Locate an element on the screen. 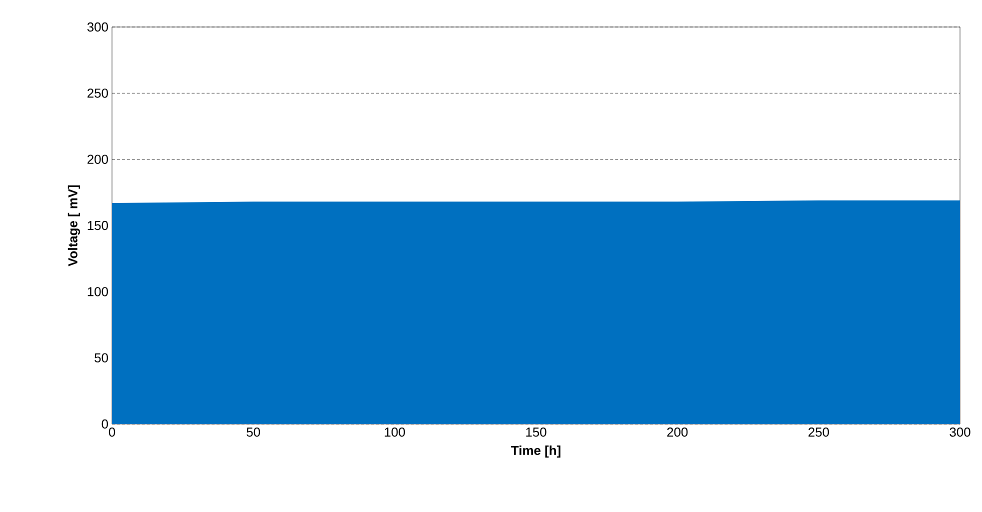 Image resolution: width=982 pixels, height=512 pixels. x-tick-label: 50 is located at coordinates (253, 432).